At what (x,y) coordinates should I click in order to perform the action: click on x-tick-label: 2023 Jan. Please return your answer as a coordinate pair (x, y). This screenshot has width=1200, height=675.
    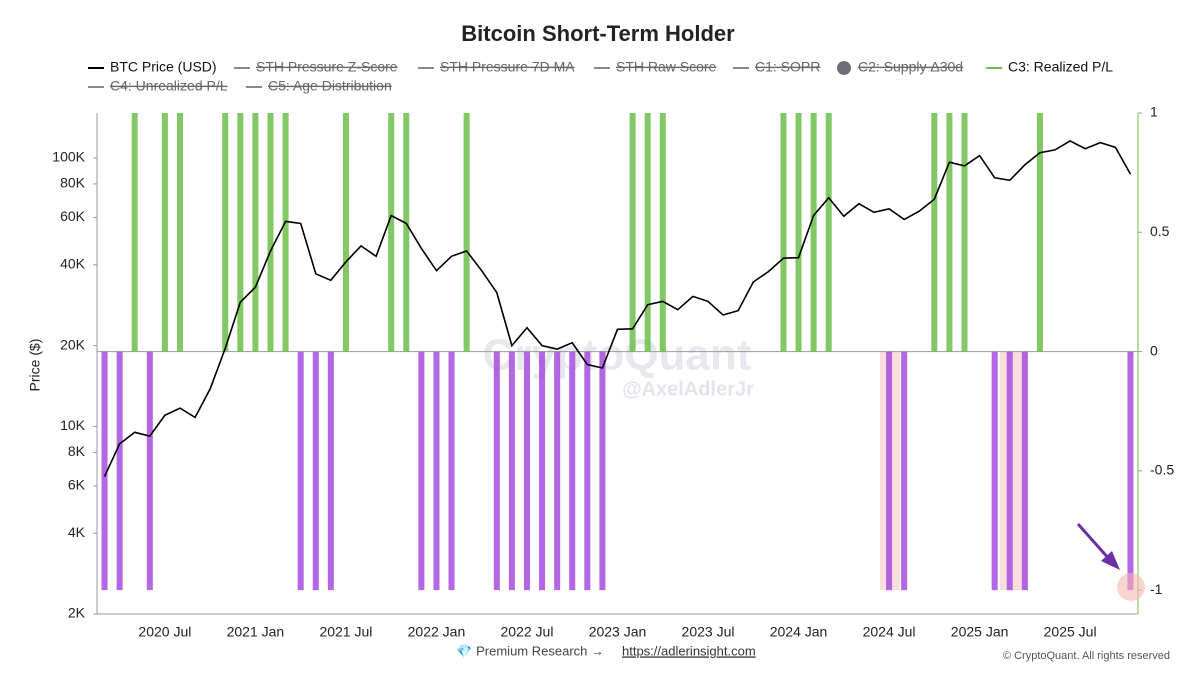
    Looking at the image, I should click on (618, 632).